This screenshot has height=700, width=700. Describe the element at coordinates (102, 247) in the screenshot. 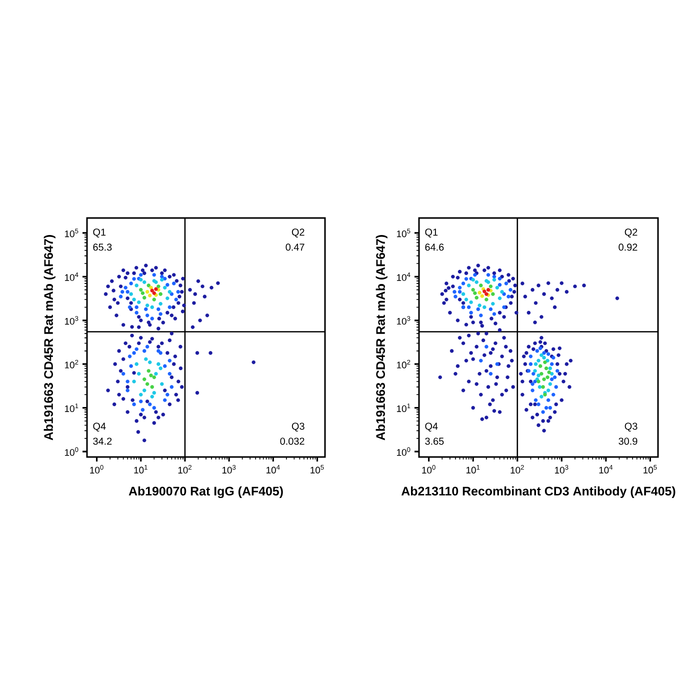

I see `annotation: 65.3` at that location.